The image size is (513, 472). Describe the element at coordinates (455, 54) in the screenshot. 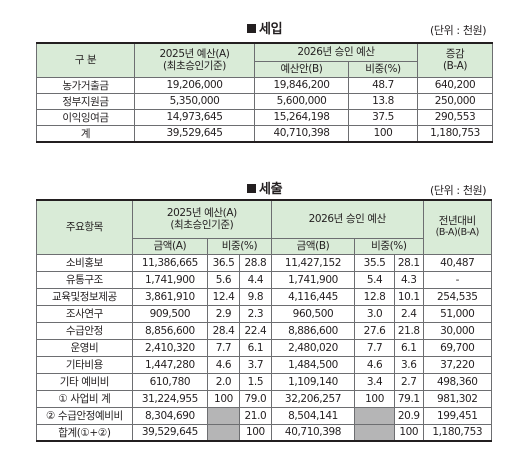

I see `revenue-header-change-line1: 증감` at that location.